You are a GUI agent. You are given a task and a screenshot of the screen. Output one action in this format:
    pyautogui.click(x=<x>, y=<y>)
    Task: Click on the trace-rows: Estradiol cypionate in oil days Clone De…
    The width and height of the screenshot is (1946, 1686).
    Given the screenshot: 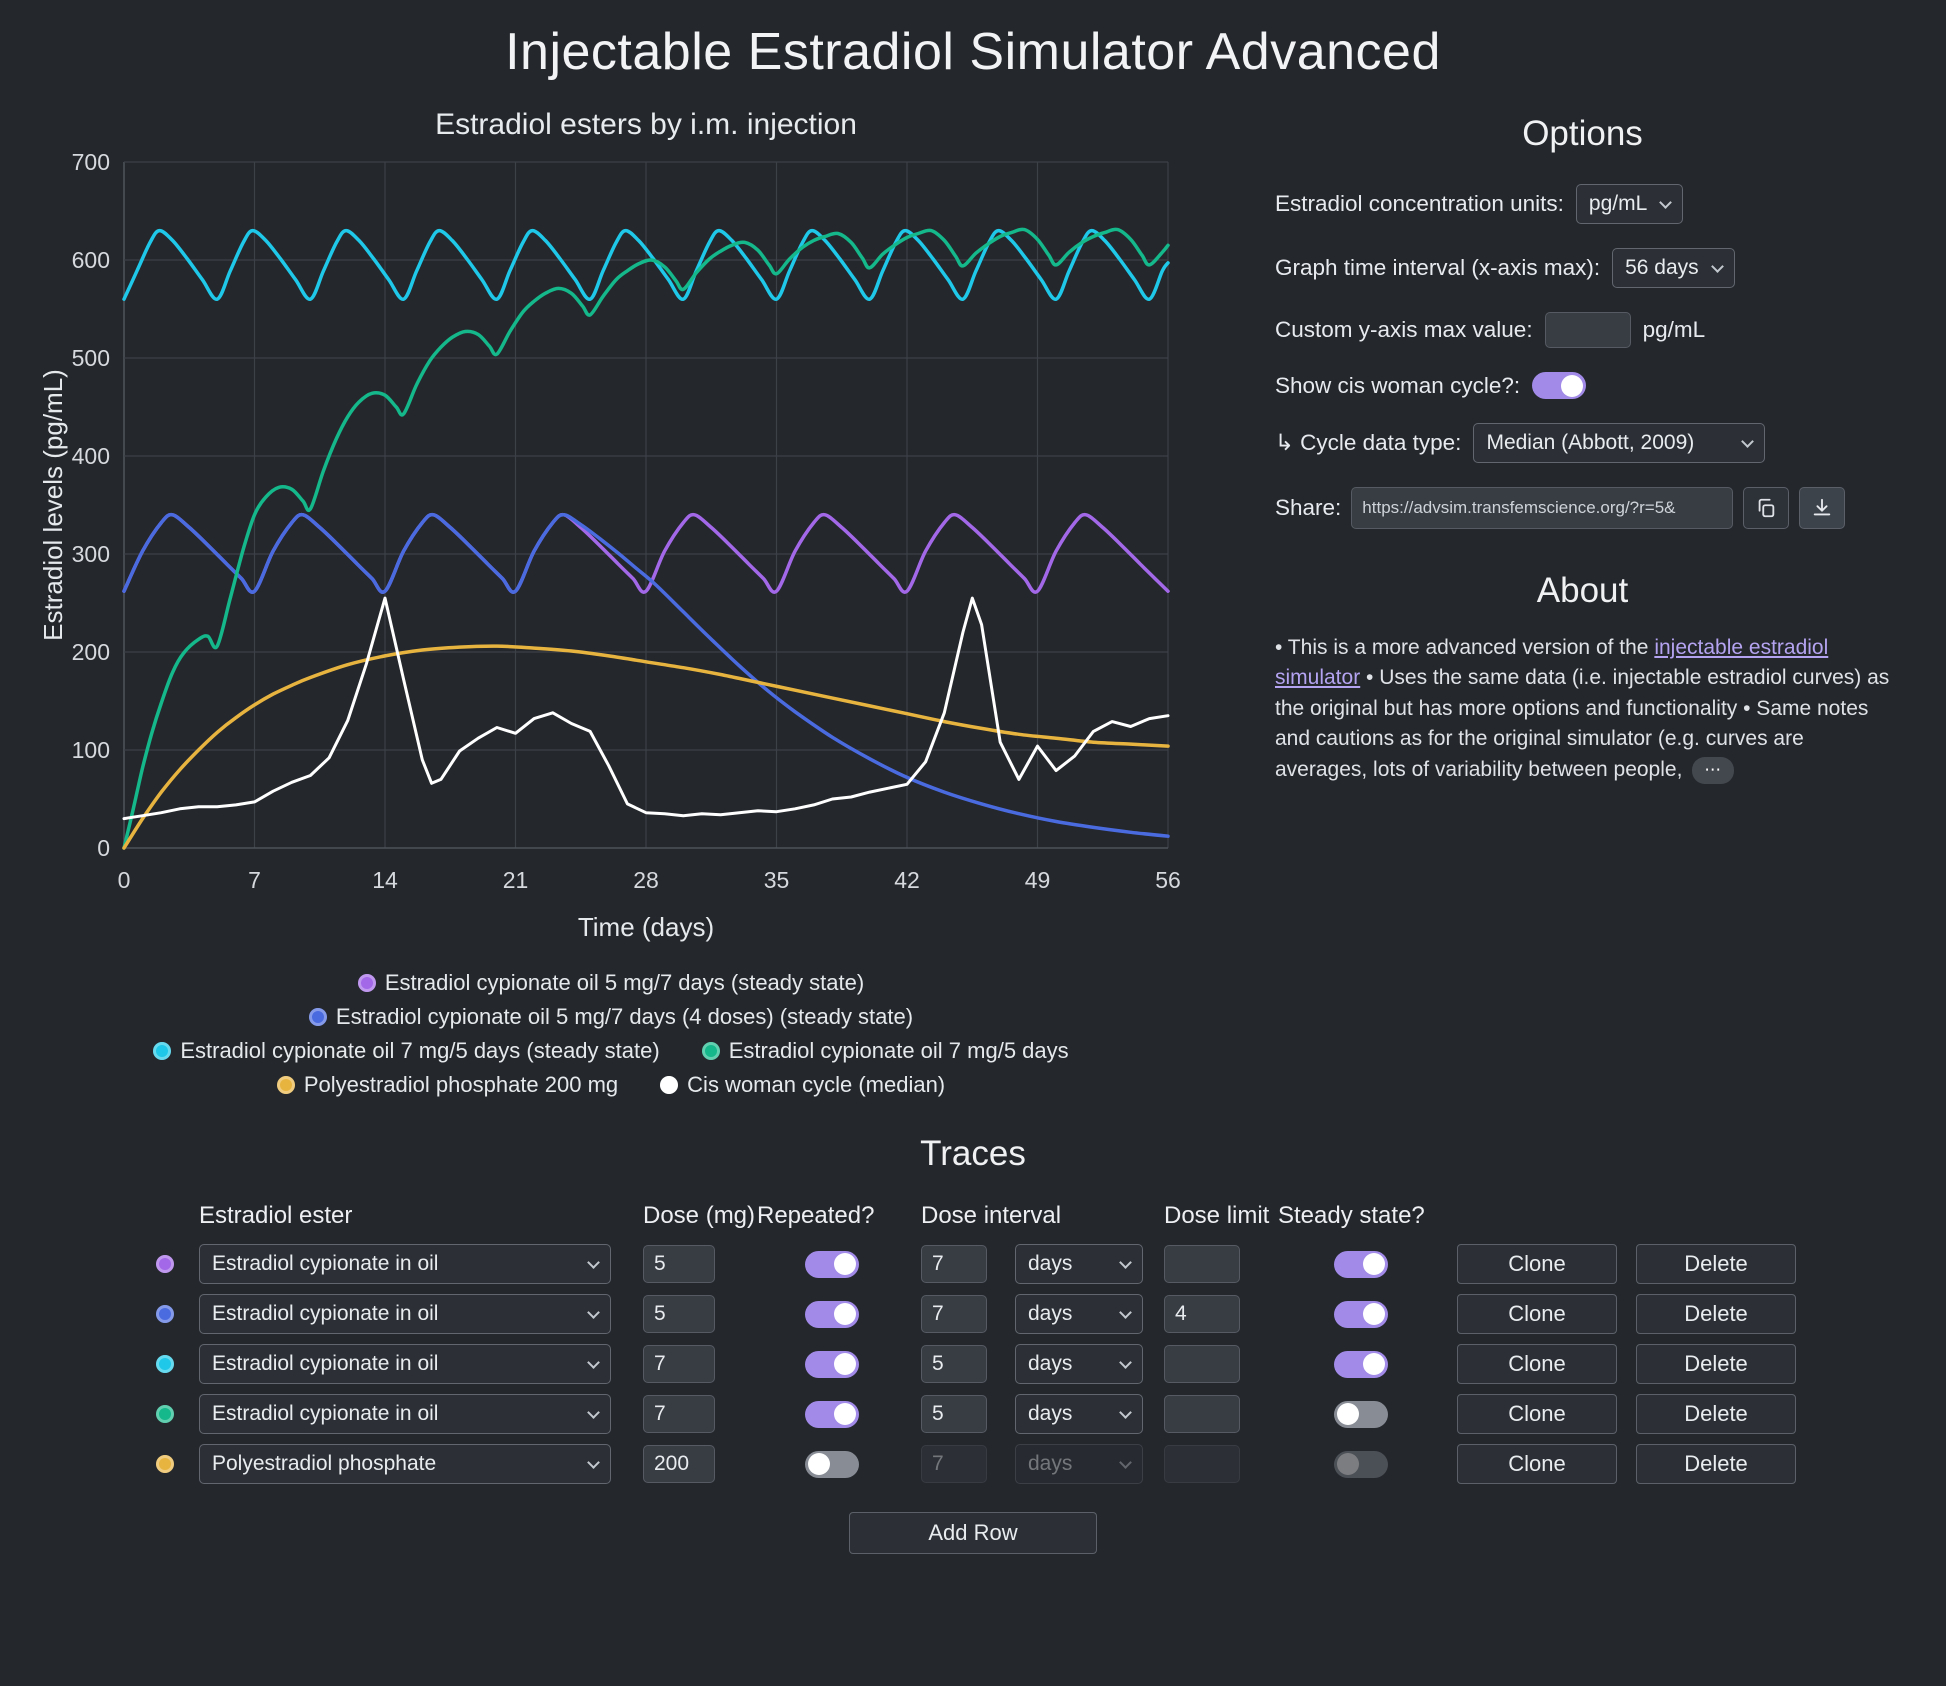 What is the action you would take?
    pyautogui.click(x=973, y=1364)
    